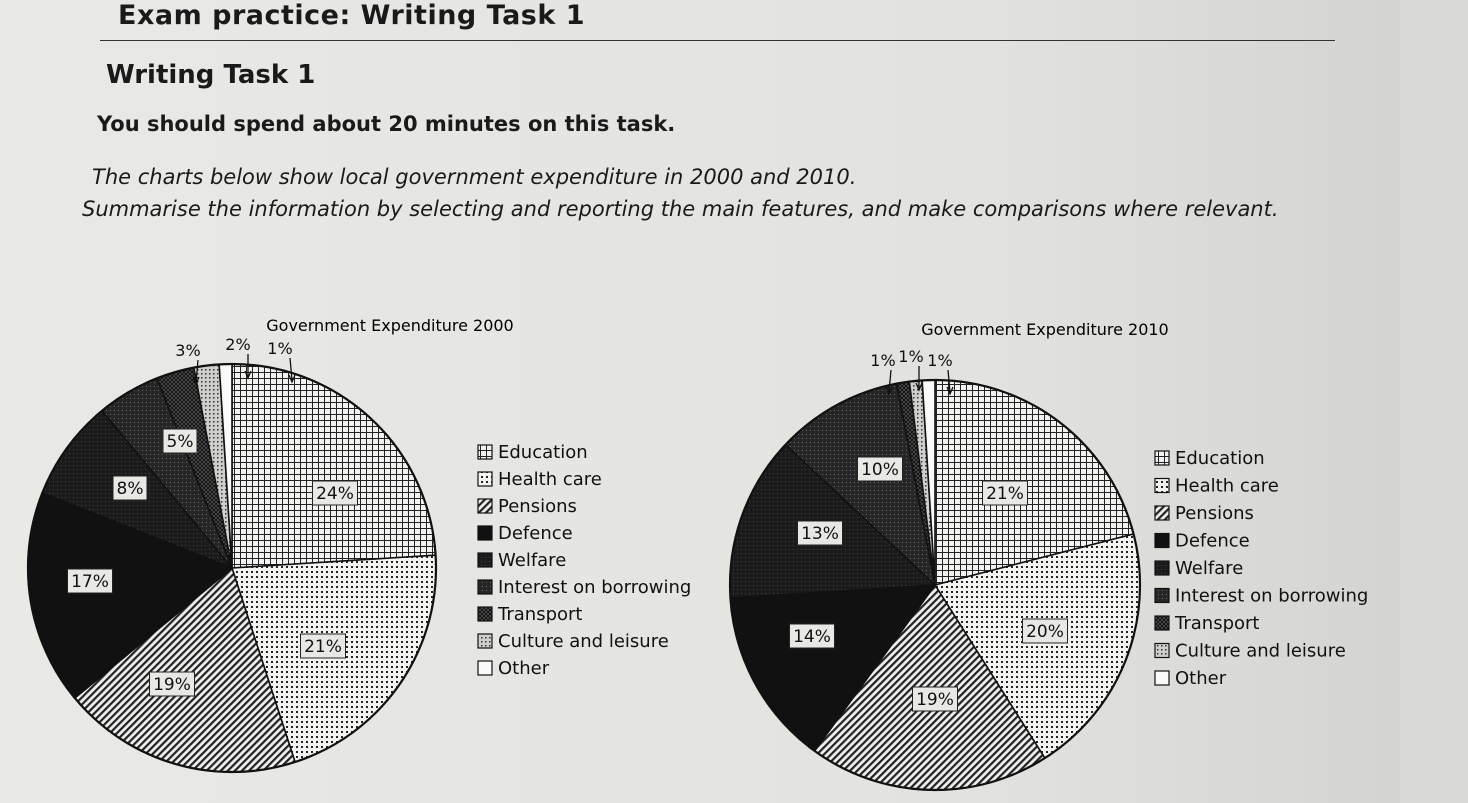  I want to click on data-label-text: 10%, so click(880, 470).